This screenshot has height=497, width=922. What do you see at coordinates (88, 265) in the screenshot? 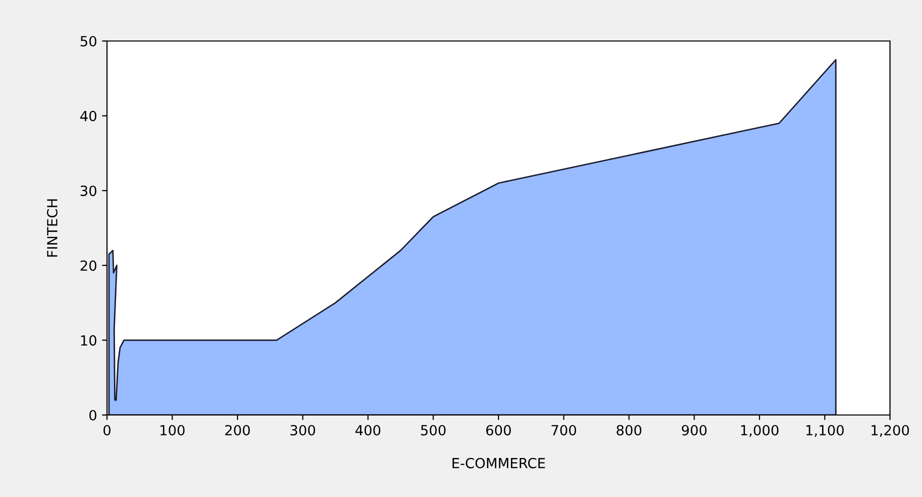
I see `y-tick-label: 20` at bounding box center [88, 265].